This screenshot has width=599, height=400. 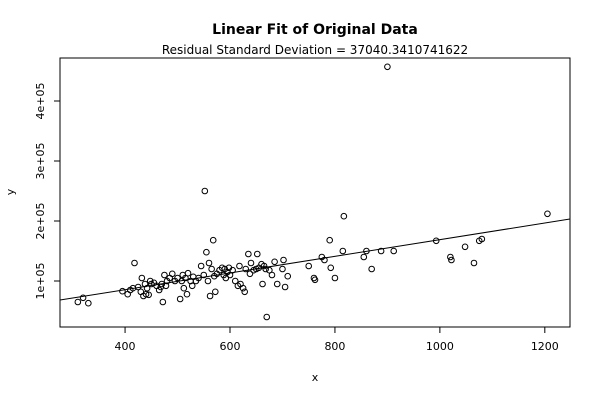 I want to click on y-tick-label: 2e+05, so click(x=40, y=221).